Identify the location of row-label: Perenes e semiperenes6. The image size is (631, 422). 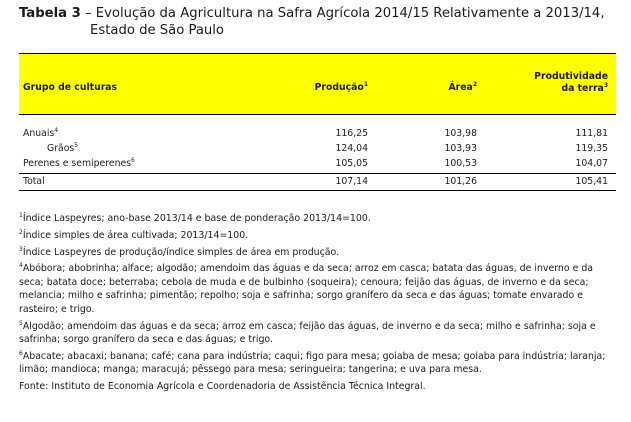
(79, 162).